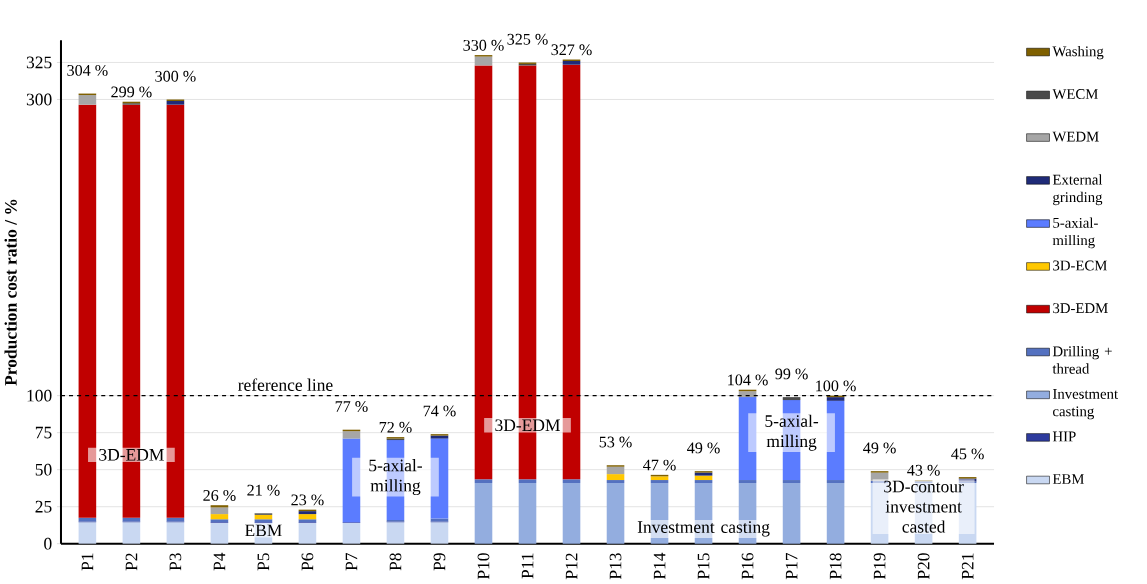  Describe the element at coordinates (439, 562) in the screenshot. I see `x-tick-label: P9` at that location.